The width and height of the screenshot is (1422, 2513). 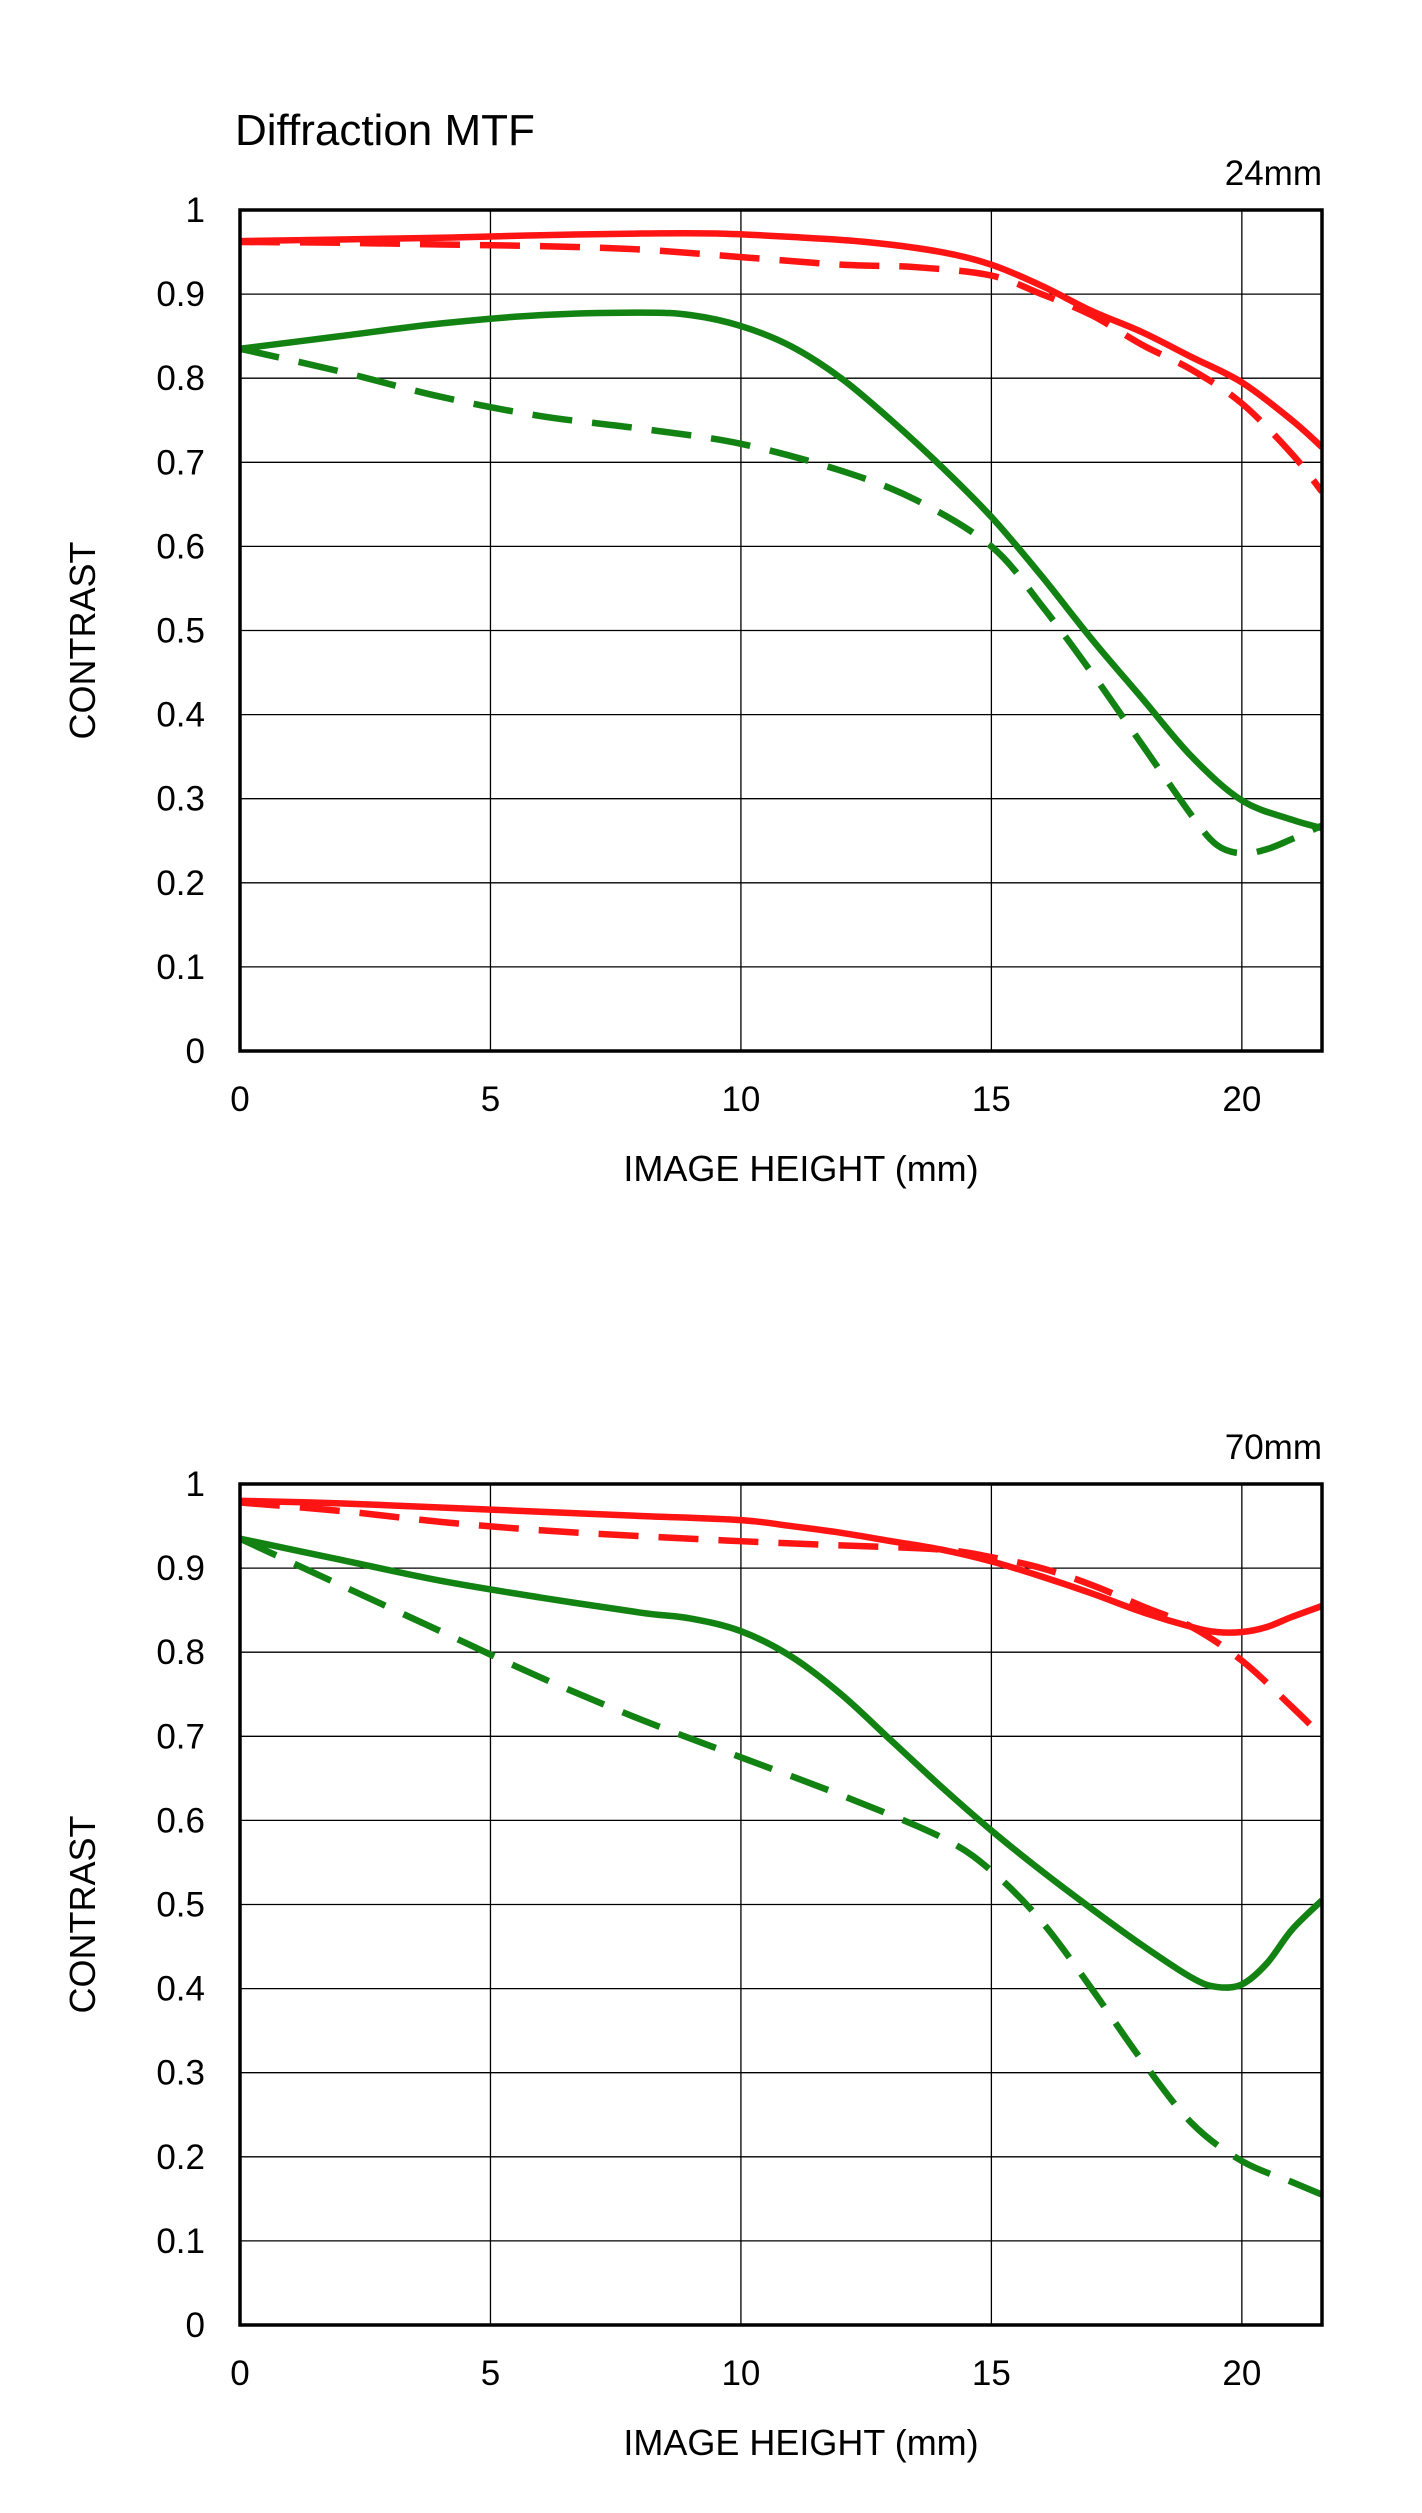 What do you see at coordinates (1273, 173) in the screenshot?
I see `focal-length-label: 24mm` at bounding box center [1273, 173].